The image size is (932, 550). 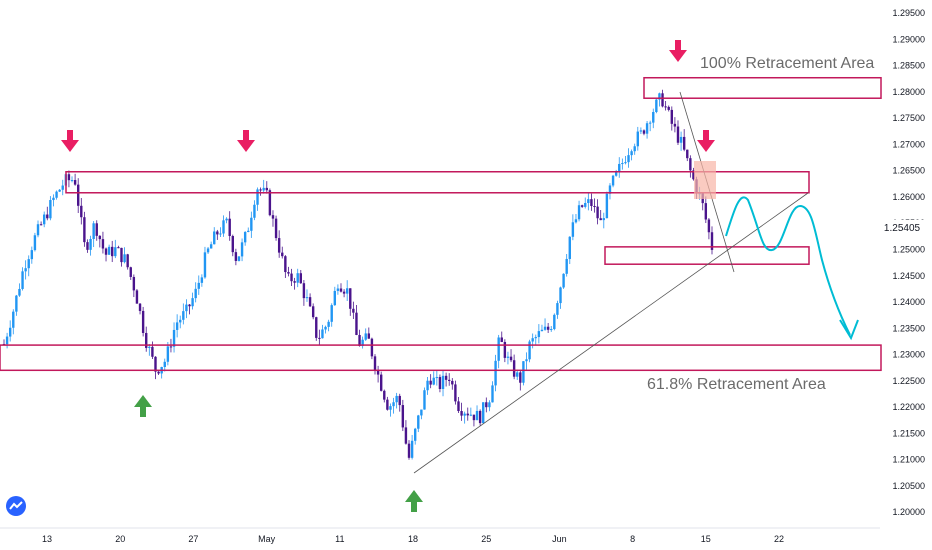 What do you see at coordinates (908, 381) in the screenshot?
I see `y-tick-label: 1.22500` at bounding box center [908, 381].